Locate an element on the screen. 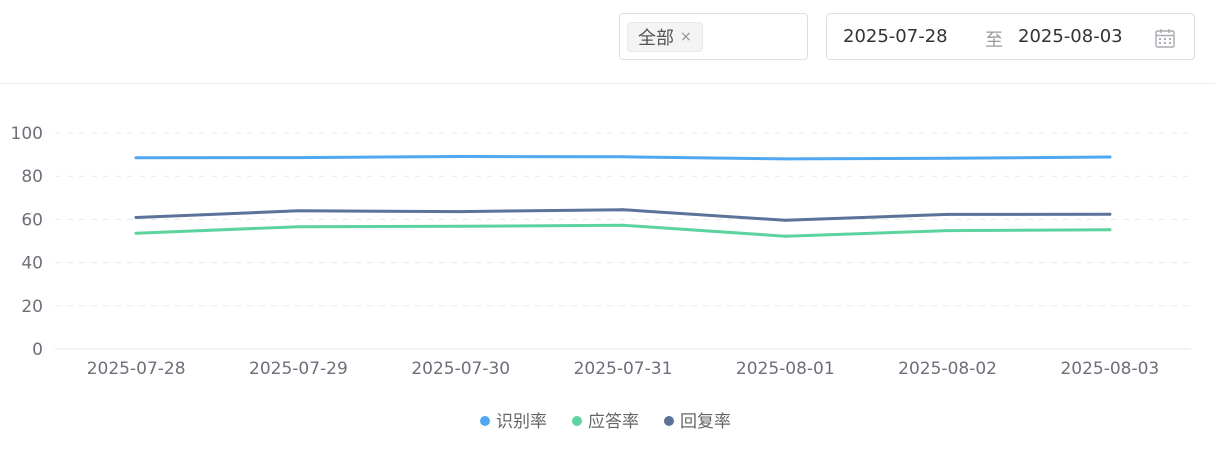 This screenshot has height=463, width=1215. x-tick-label: 2025-08-03 is located at coordinates (1109, 369).